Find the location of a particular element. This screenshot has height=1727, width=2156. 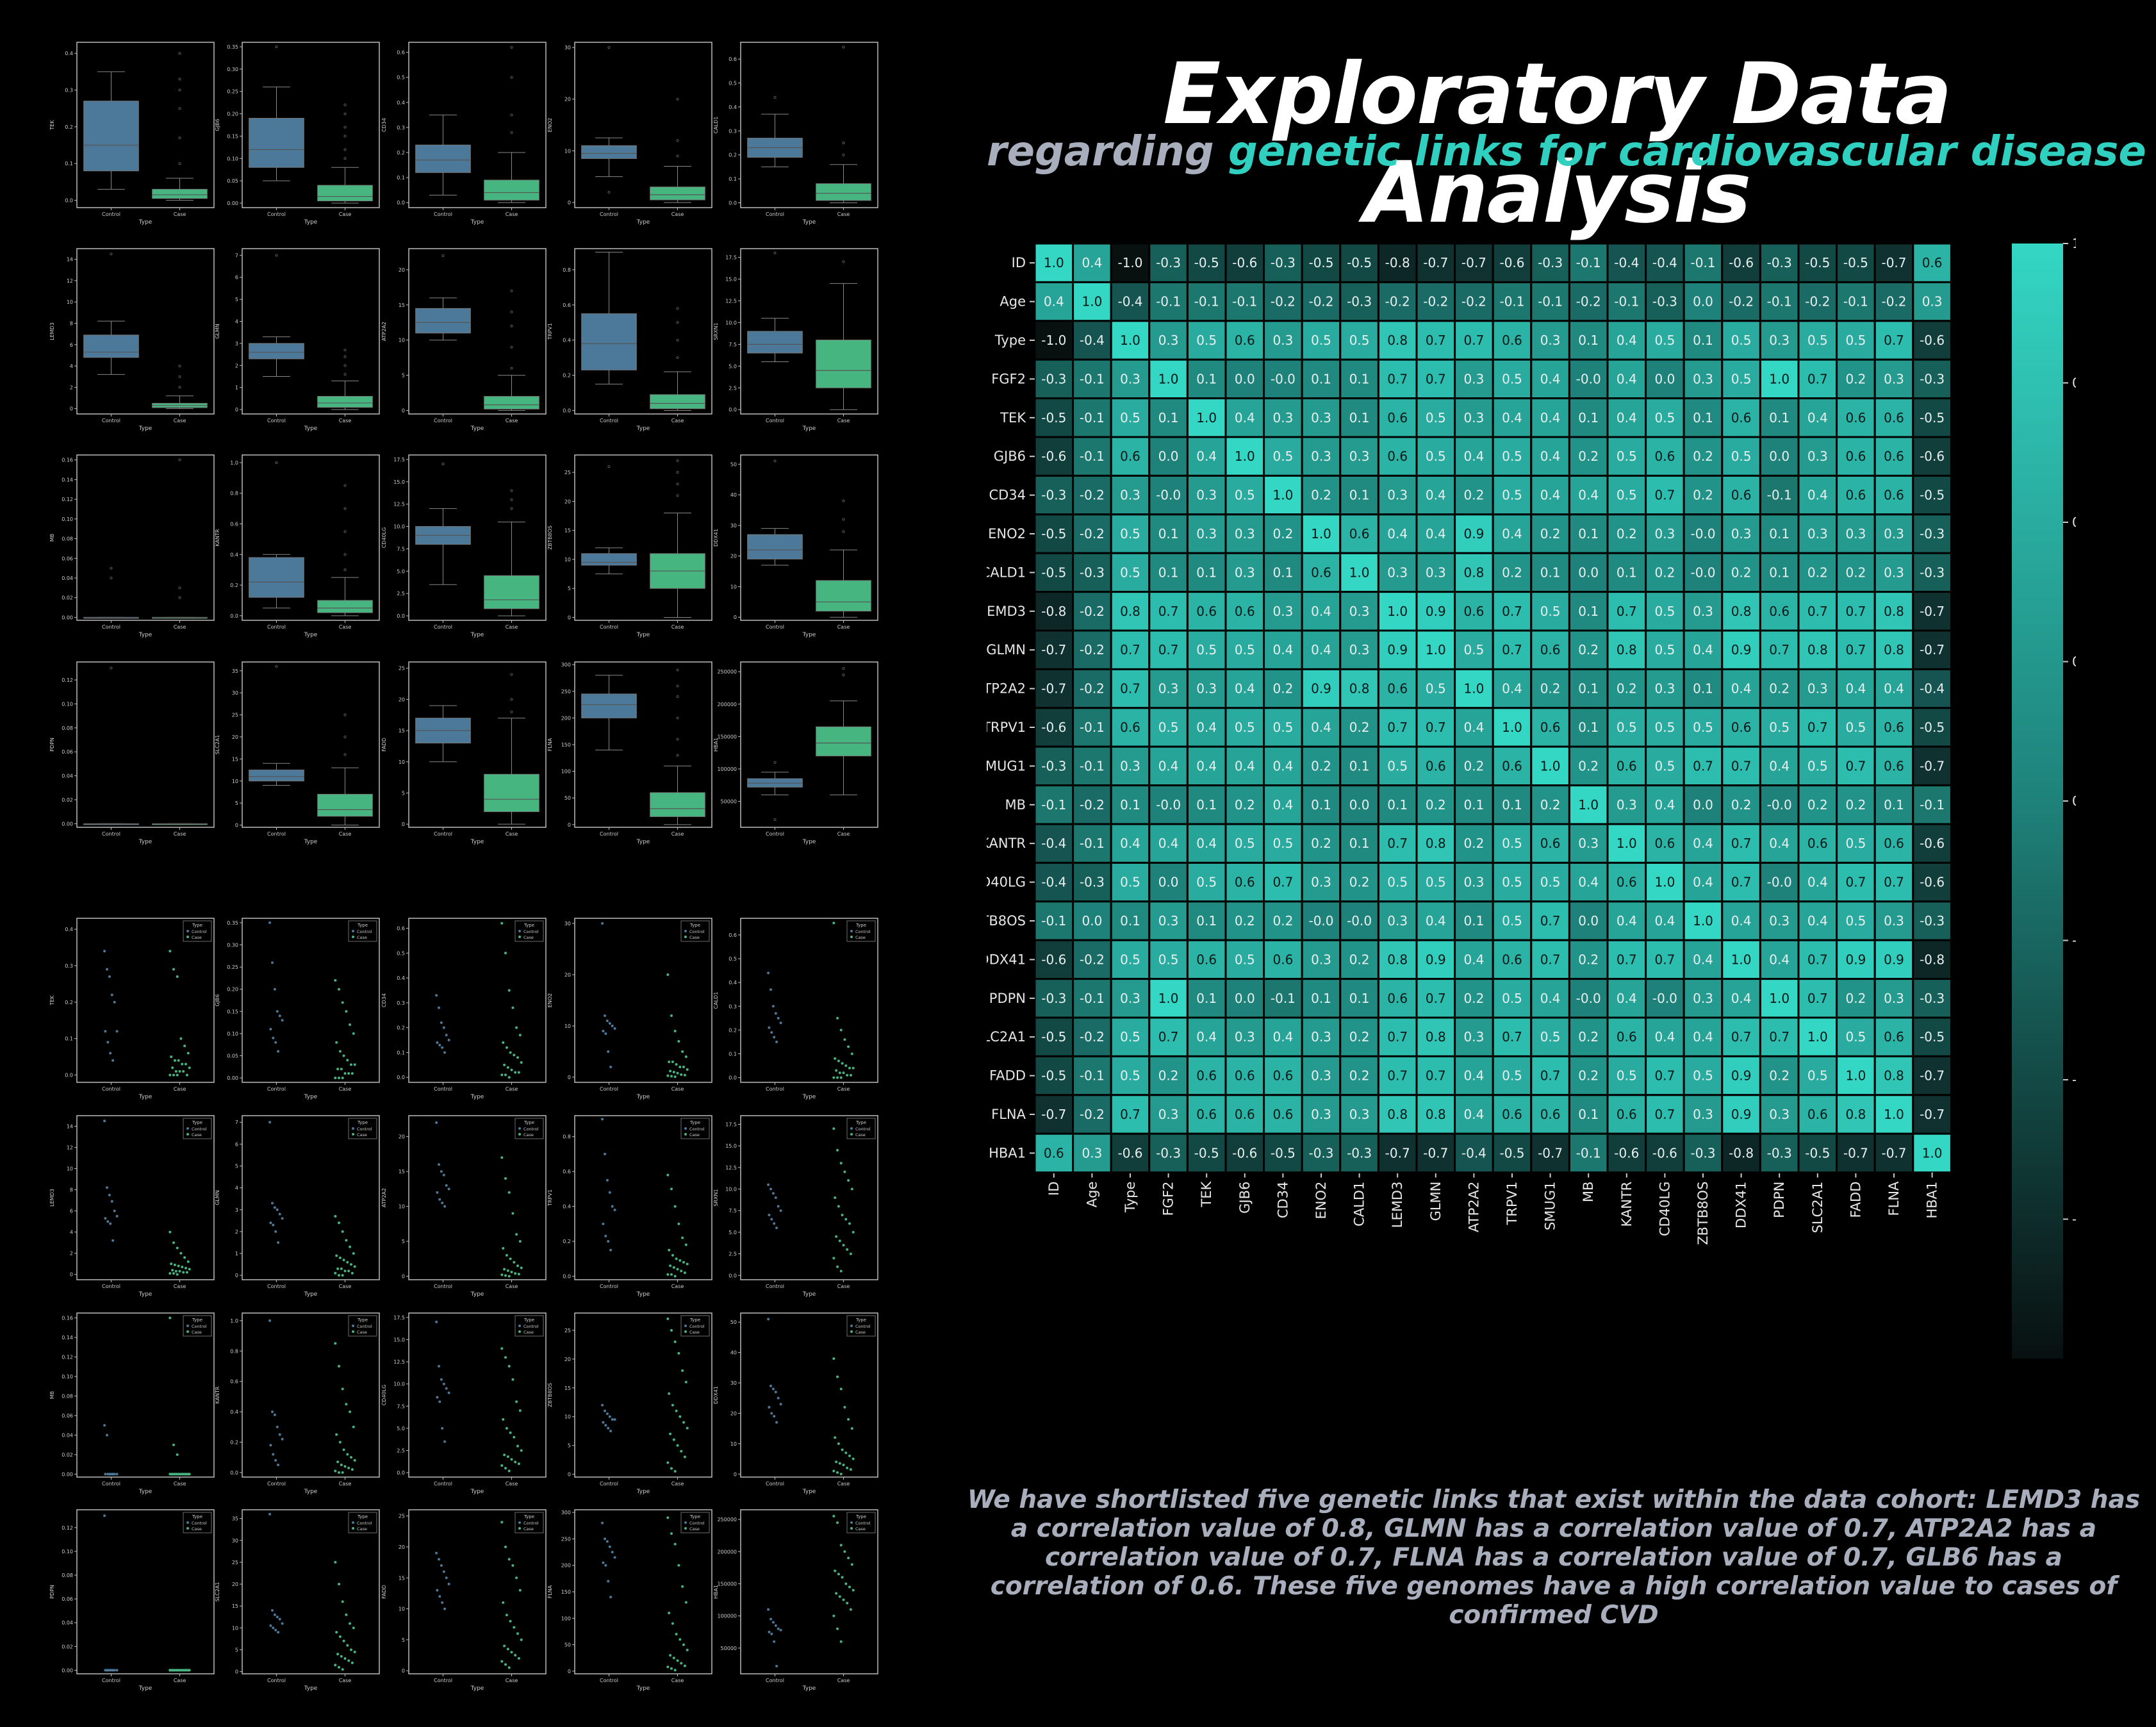

panel-ytick-label: 300 is located at coordinates (566, 1513).